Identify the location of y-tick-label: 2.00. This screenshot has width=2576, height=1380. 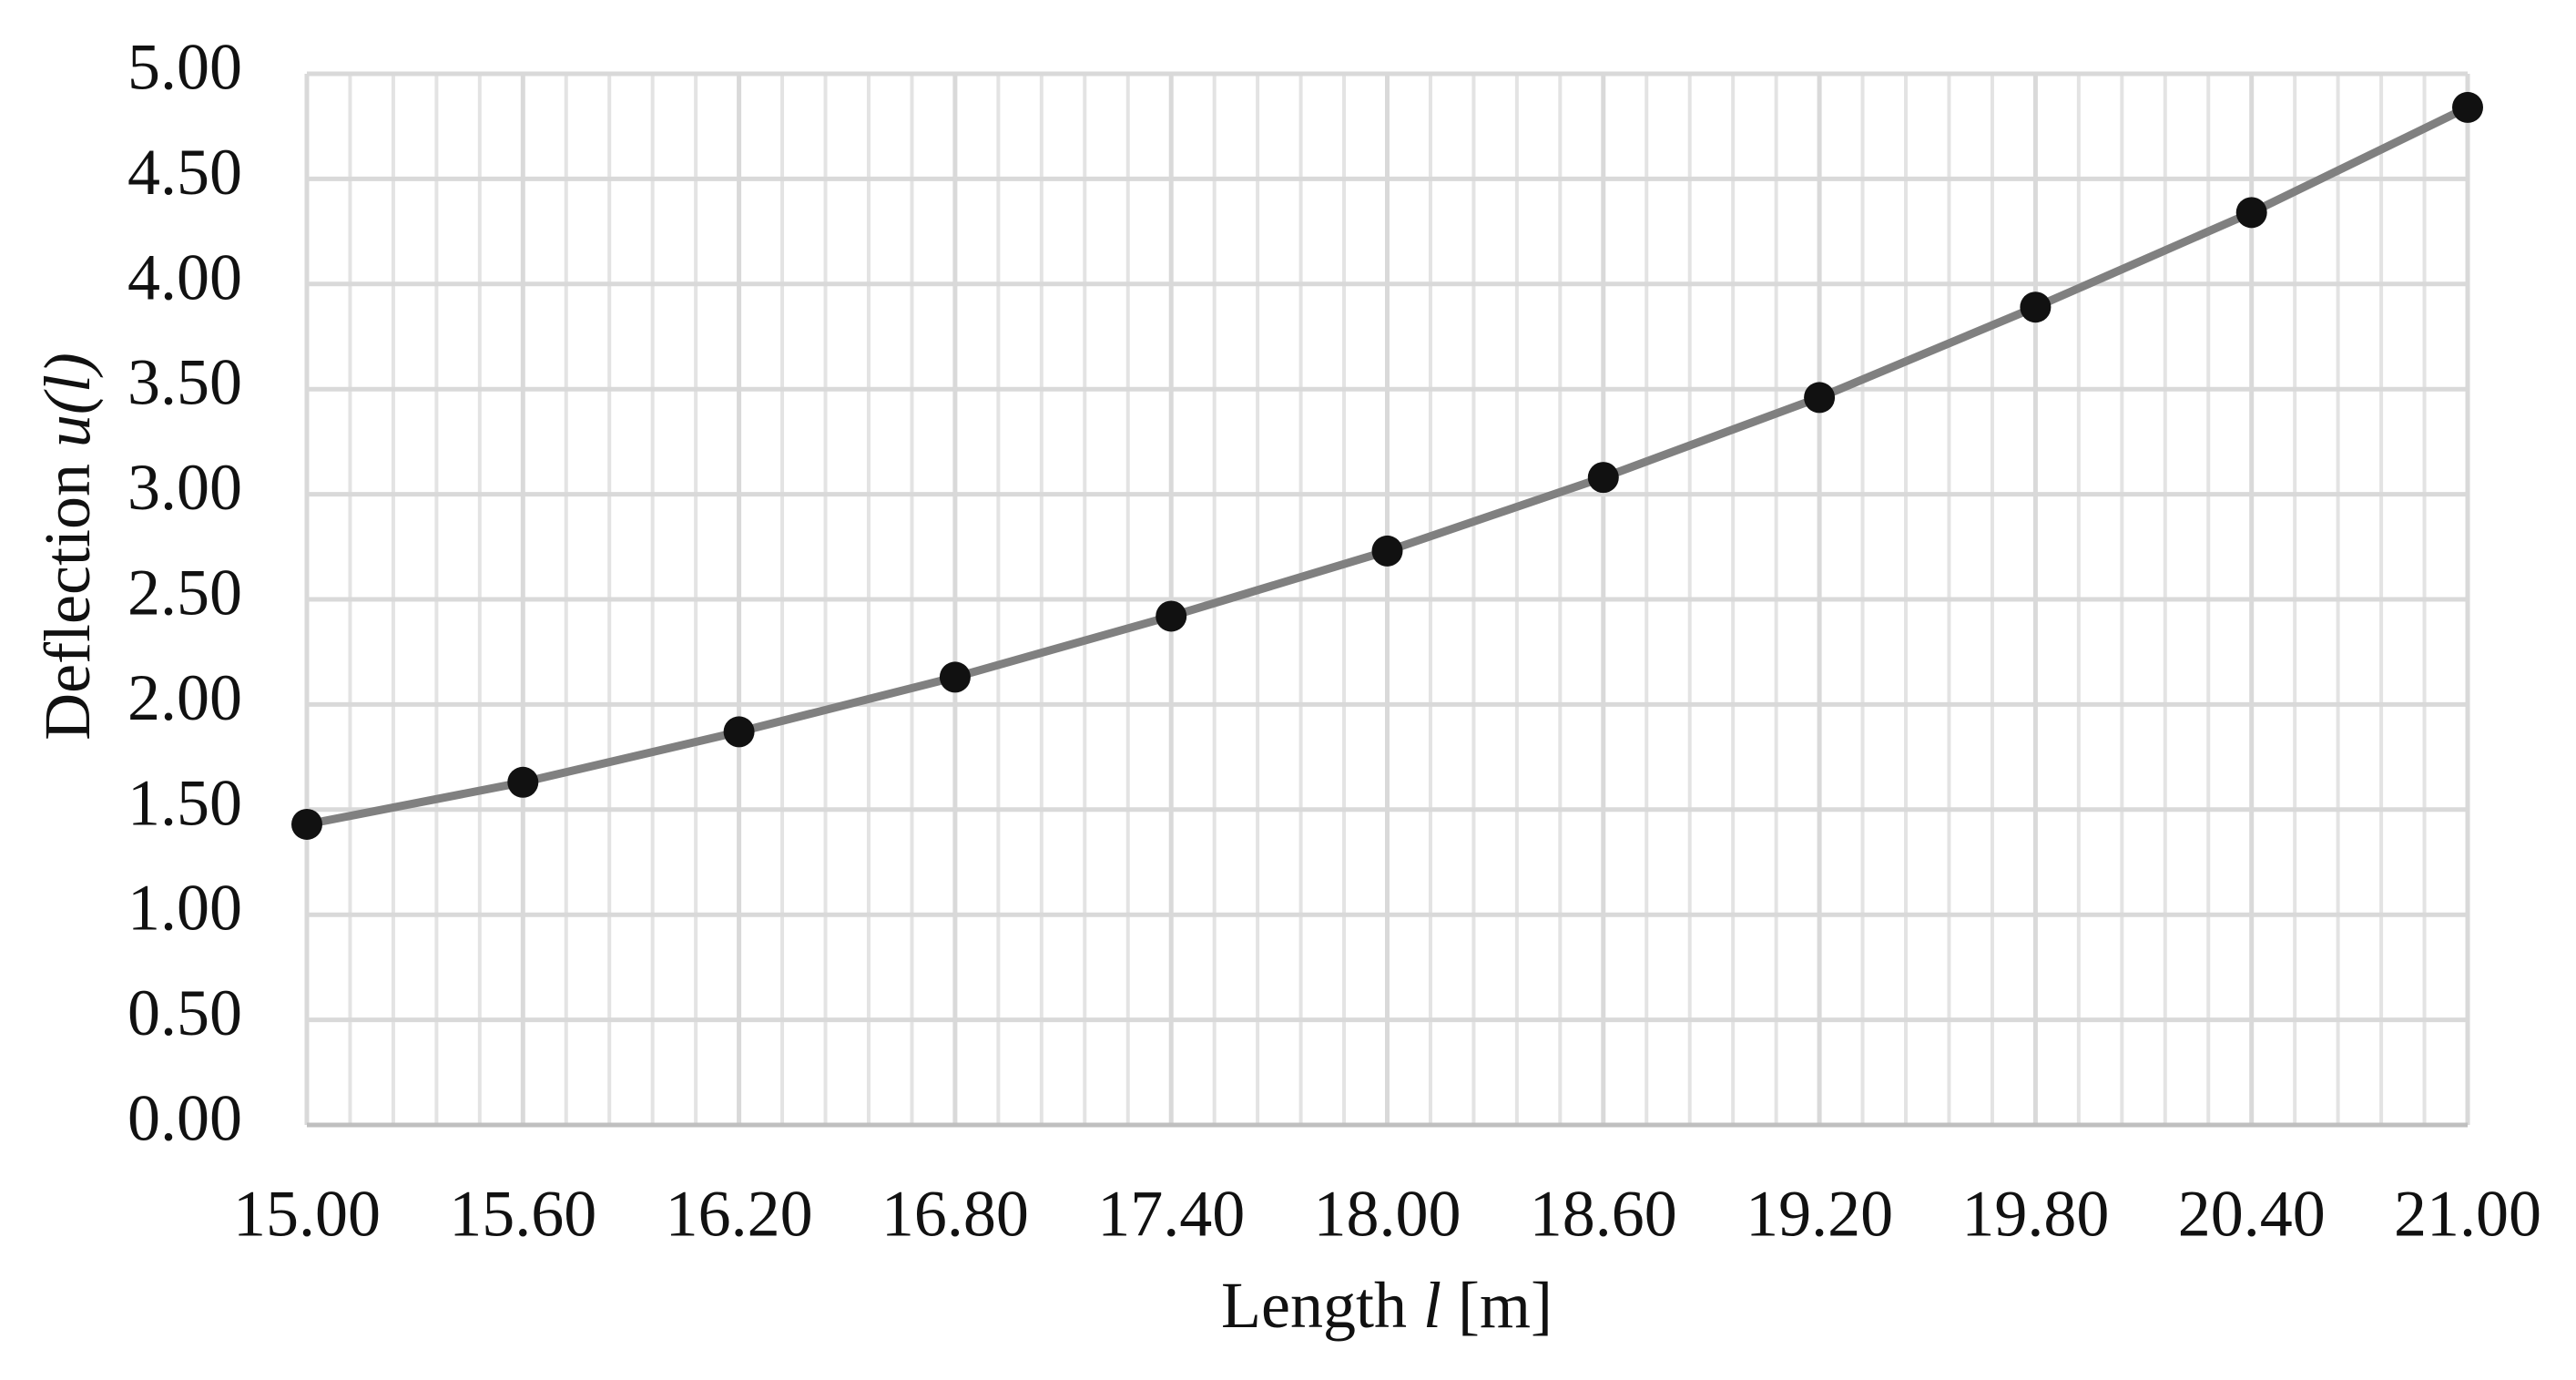
(184, 697).